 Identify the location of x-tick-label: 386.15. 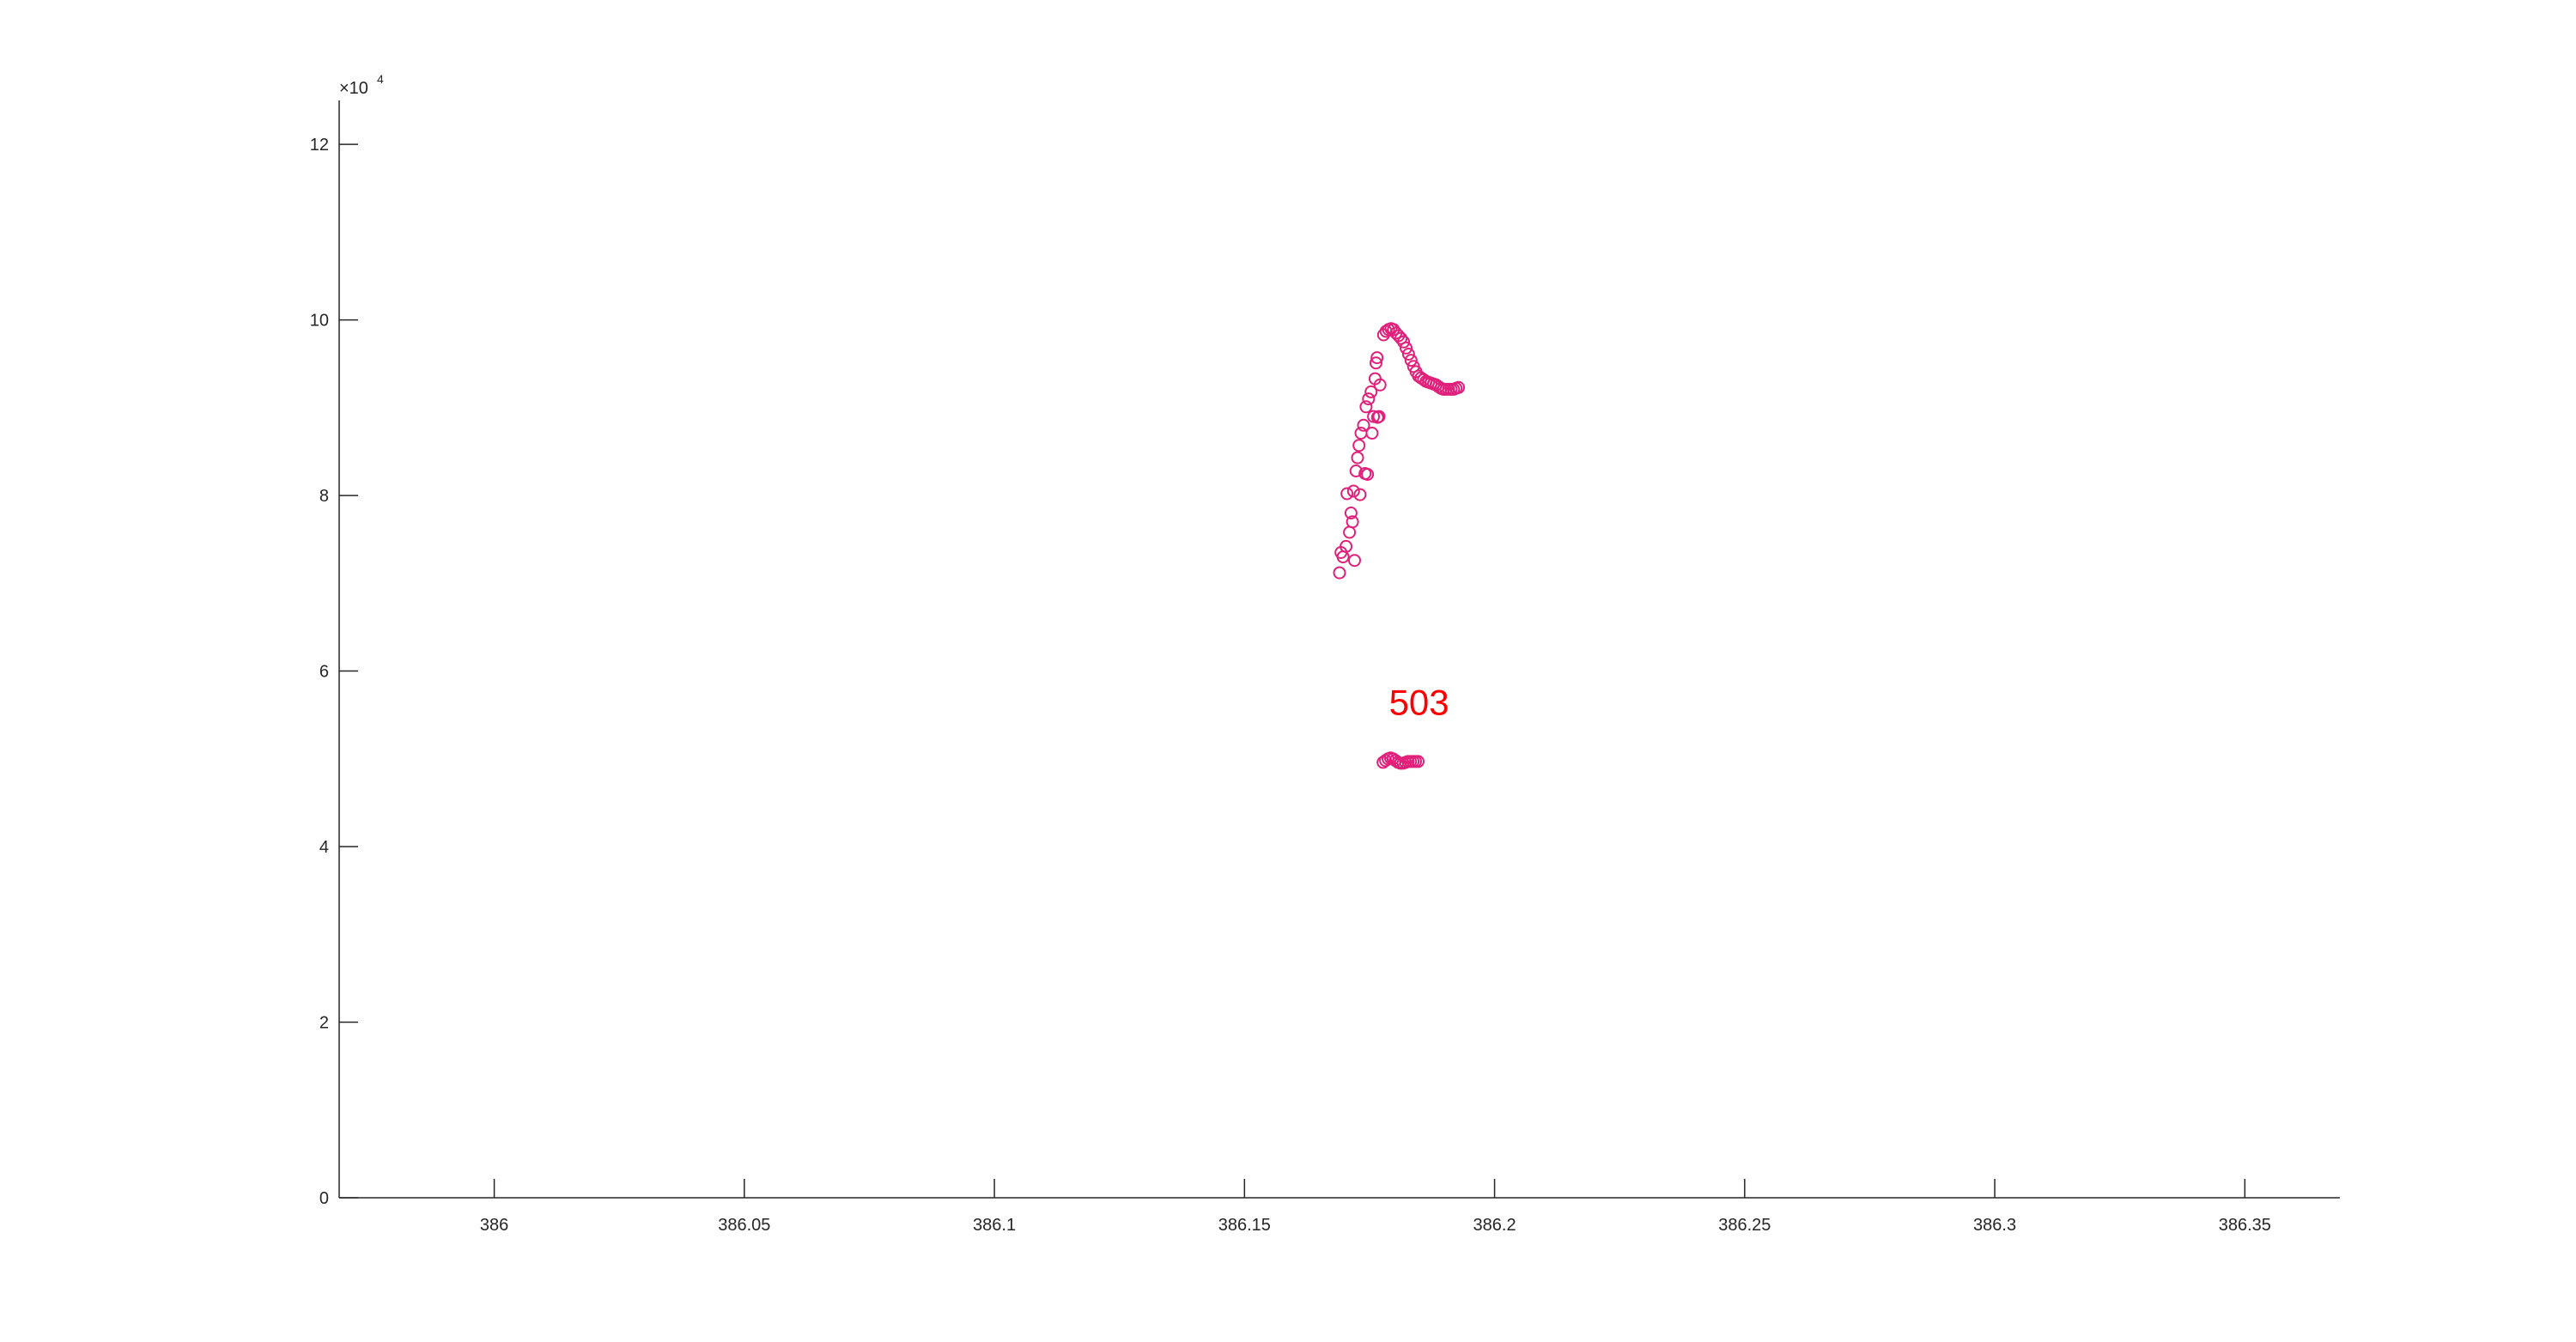
(1244, 1225).